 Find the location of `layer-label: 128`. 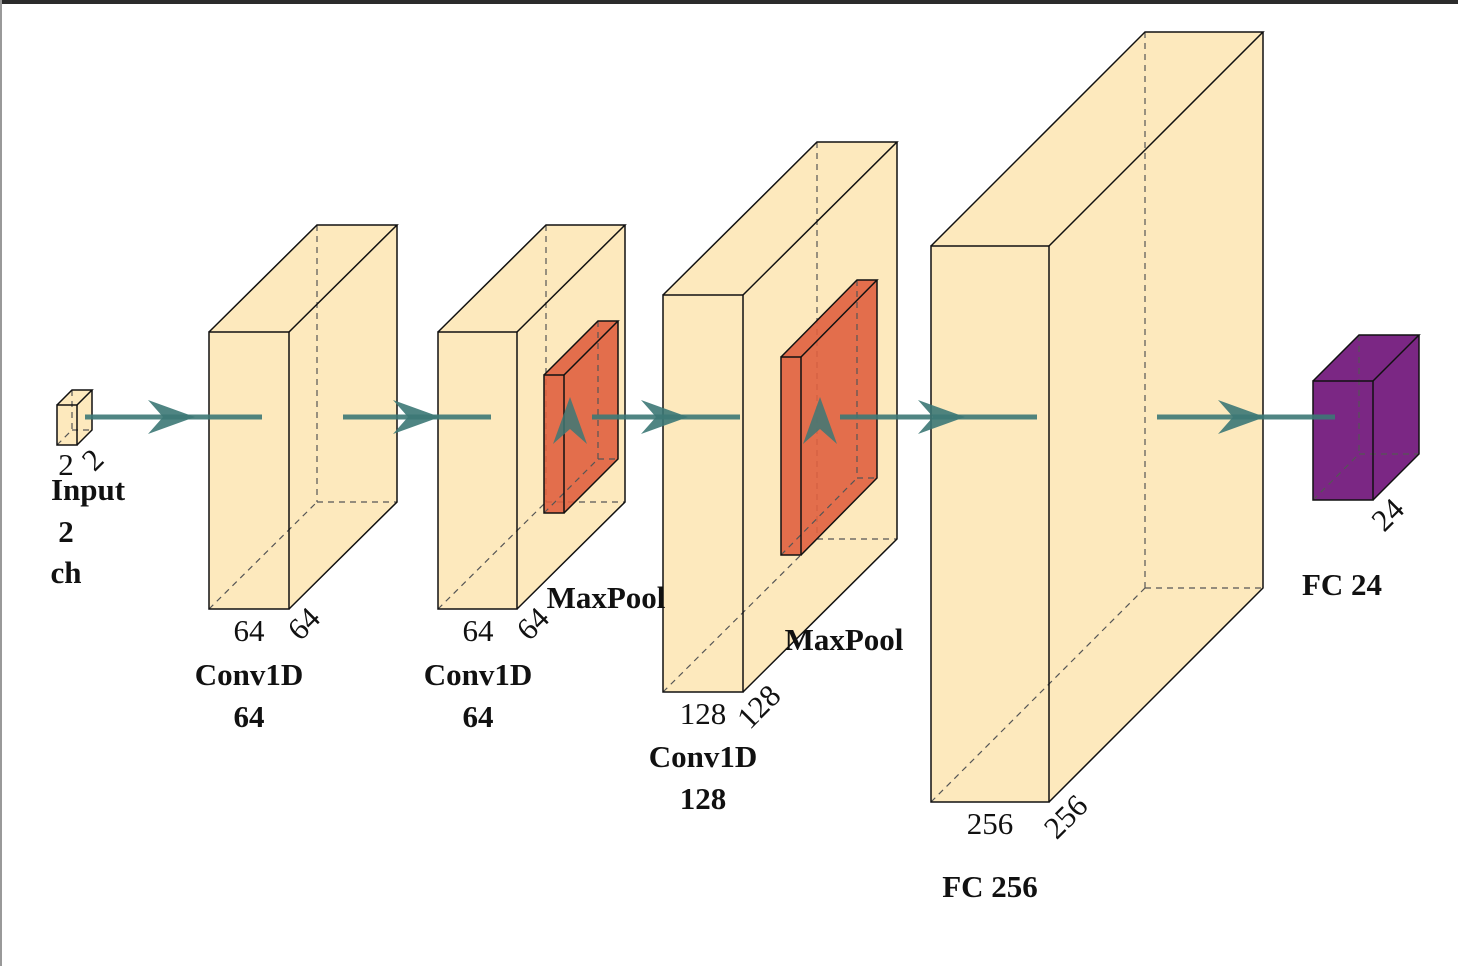

layer-label: 128 is located at coordinates (703, 798).